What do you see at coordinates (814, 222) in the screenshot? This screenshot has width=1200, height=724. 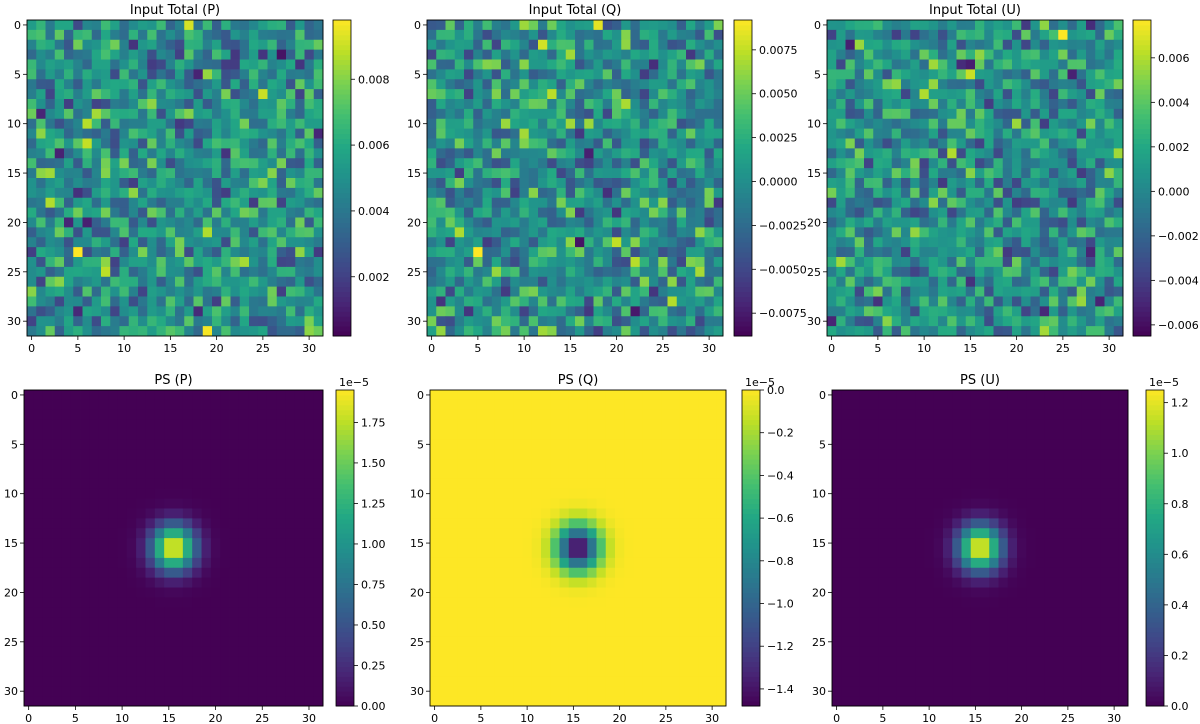 I see `y-tick-label: 20` at bounding box center [814, 222].